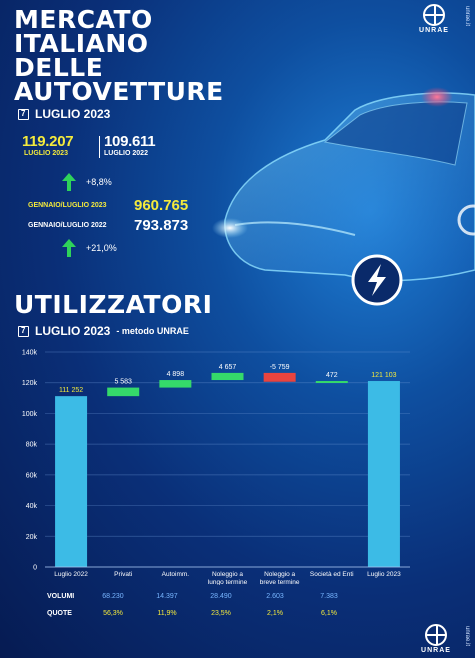 The height and width of the screenshot is (658, 475). I want to click on page-title: MERCATO ITALIANO DELLE AUTOVETTURE, so click(119, 55).